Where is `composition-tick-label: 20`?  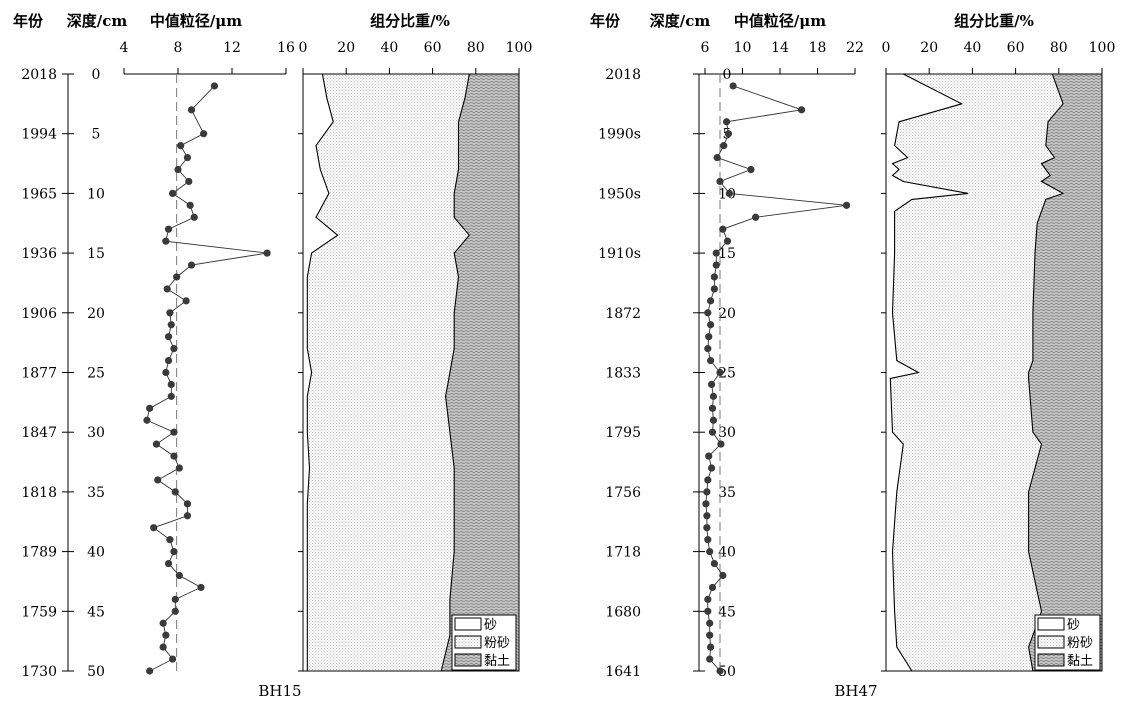
composition-tick-label: 20 is located at coordinates (346, 48).